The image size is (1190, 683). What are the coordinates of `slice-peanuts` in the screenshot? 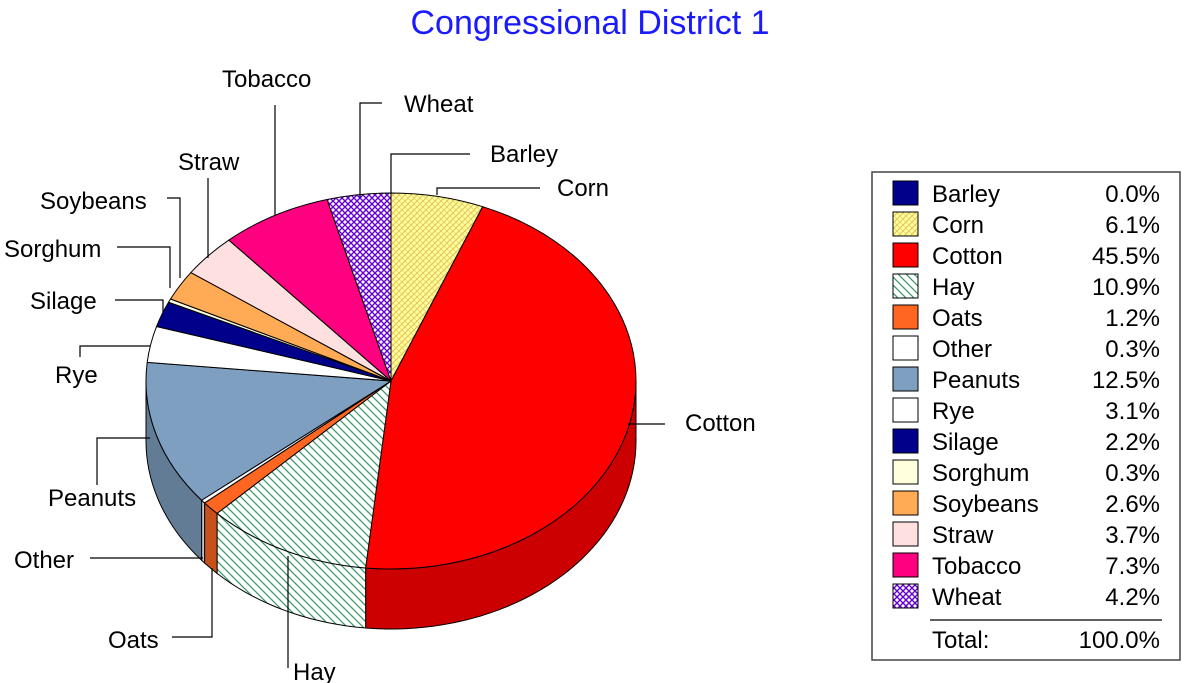 It's located at (268, 431).